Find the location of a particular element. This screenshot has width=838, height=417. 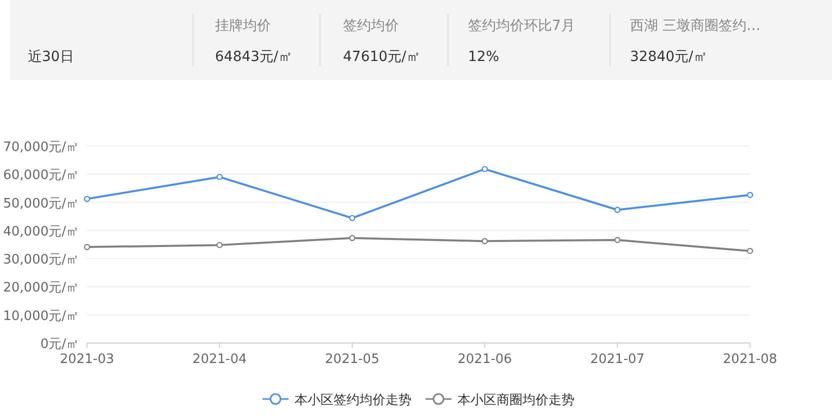

x-tick-label: 2021-04 is located at coordinates (219, 359).